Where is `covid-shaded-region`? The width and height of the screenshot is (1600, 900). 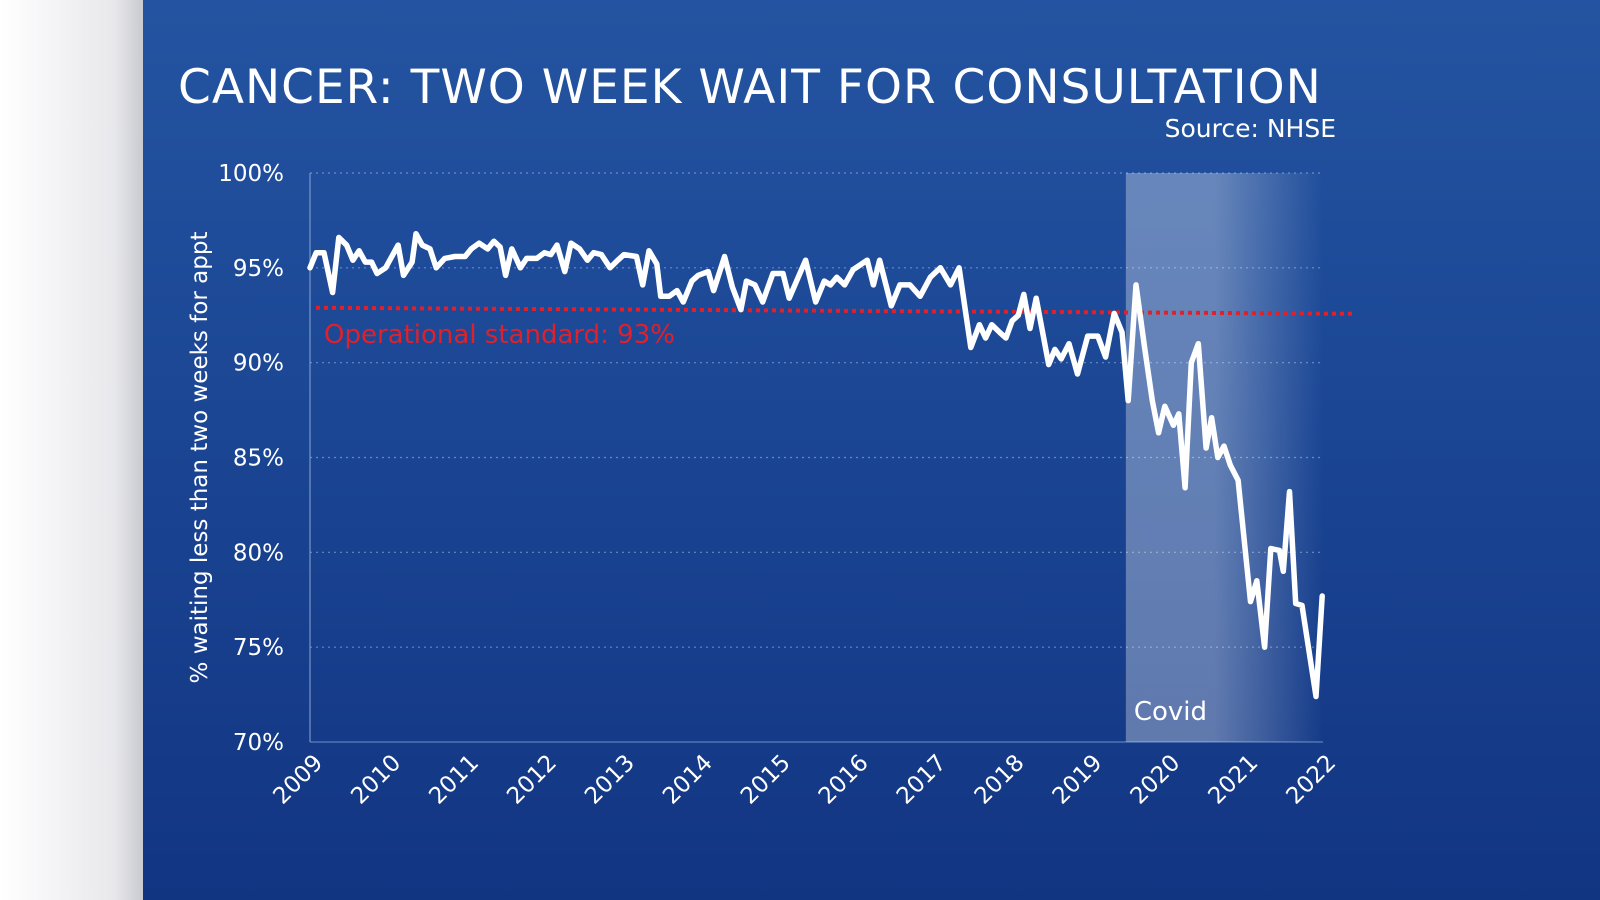 covid-shaded-region is located at coordinates (1224, 457).